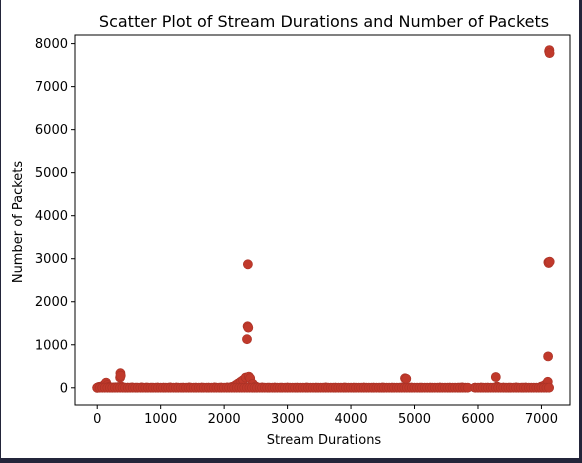 The height and width of the screenshot is (463, 582). I want to click on y-tick-label: 4000, so click(51, 216).